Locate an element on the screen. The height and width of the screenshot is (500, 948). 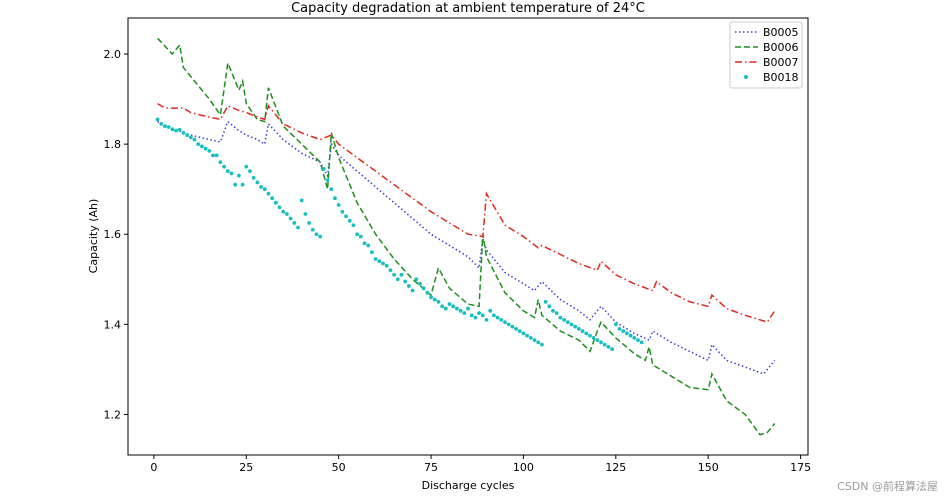
x-tick-label: 50 is located at coordinates (339, 467).